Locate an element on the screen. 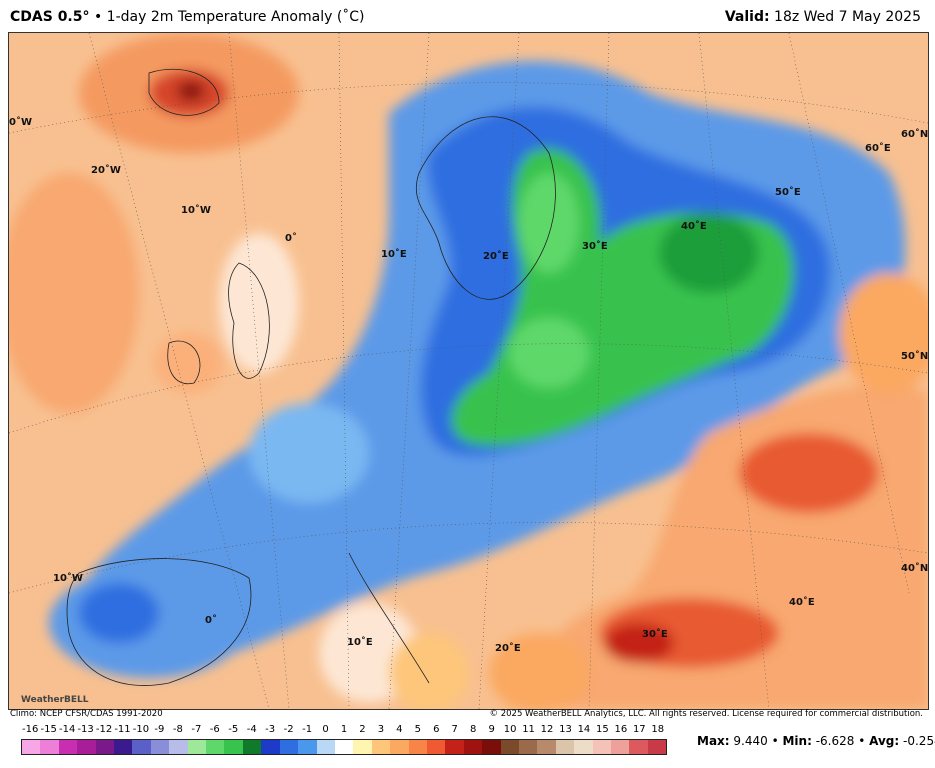 Image resolution: width=935 pixels, height=768 pixels. legend-tick-label: 15 is located at coordinates (602, 729).